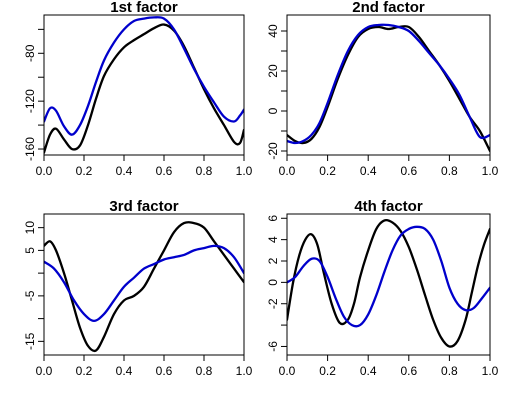 The width and height of the screenshot is (521, 403). I want to click on y-tick-label: 20, so click(273, 71).